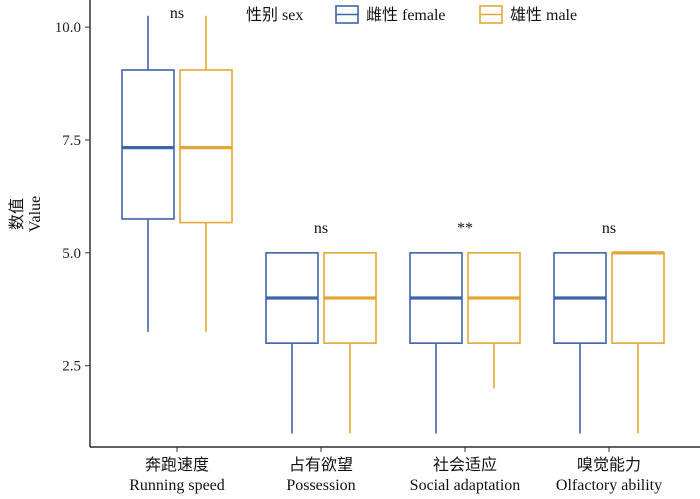 This screenshot has height=499, width=700. I want to click on x-category-label-en: Olfactory ability, so click(609, 485).